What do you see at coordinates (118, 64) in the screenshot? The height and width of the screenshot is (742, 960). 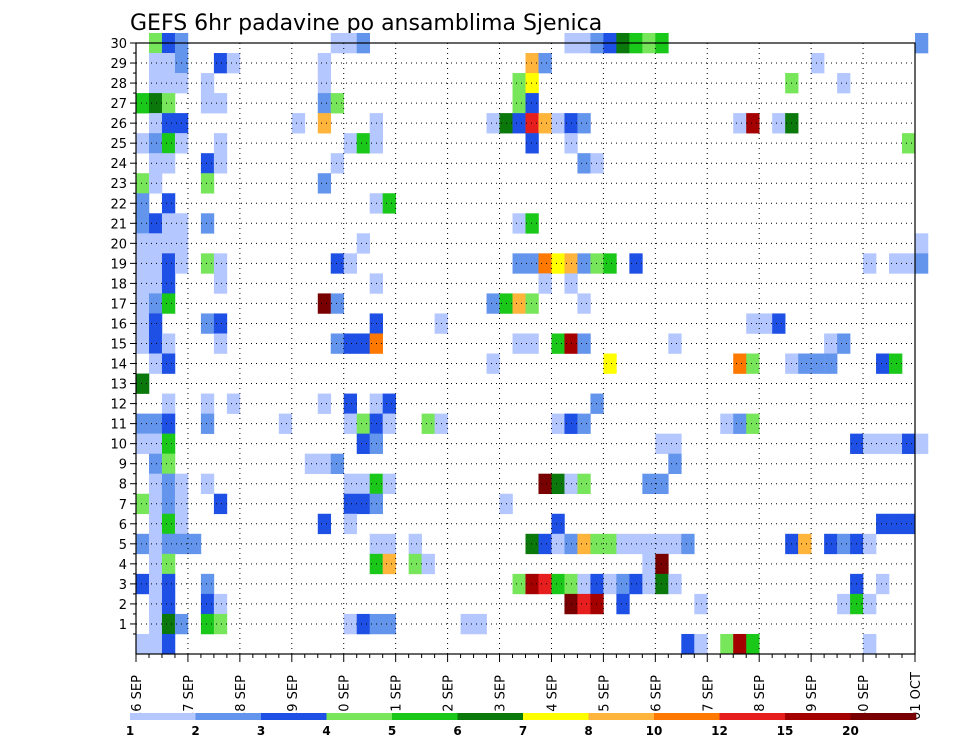 I see `y-tick-label: 29` at bounding box center [118, 64].